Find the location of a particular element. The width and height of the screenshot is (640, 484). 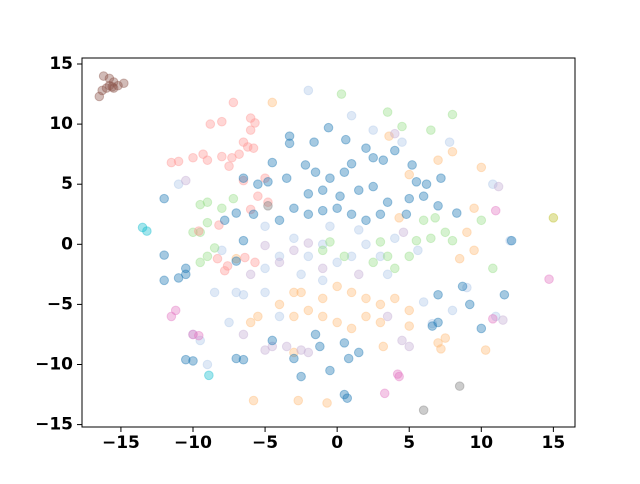

y-tick-label: −5 is located at coordinates (60, 304).